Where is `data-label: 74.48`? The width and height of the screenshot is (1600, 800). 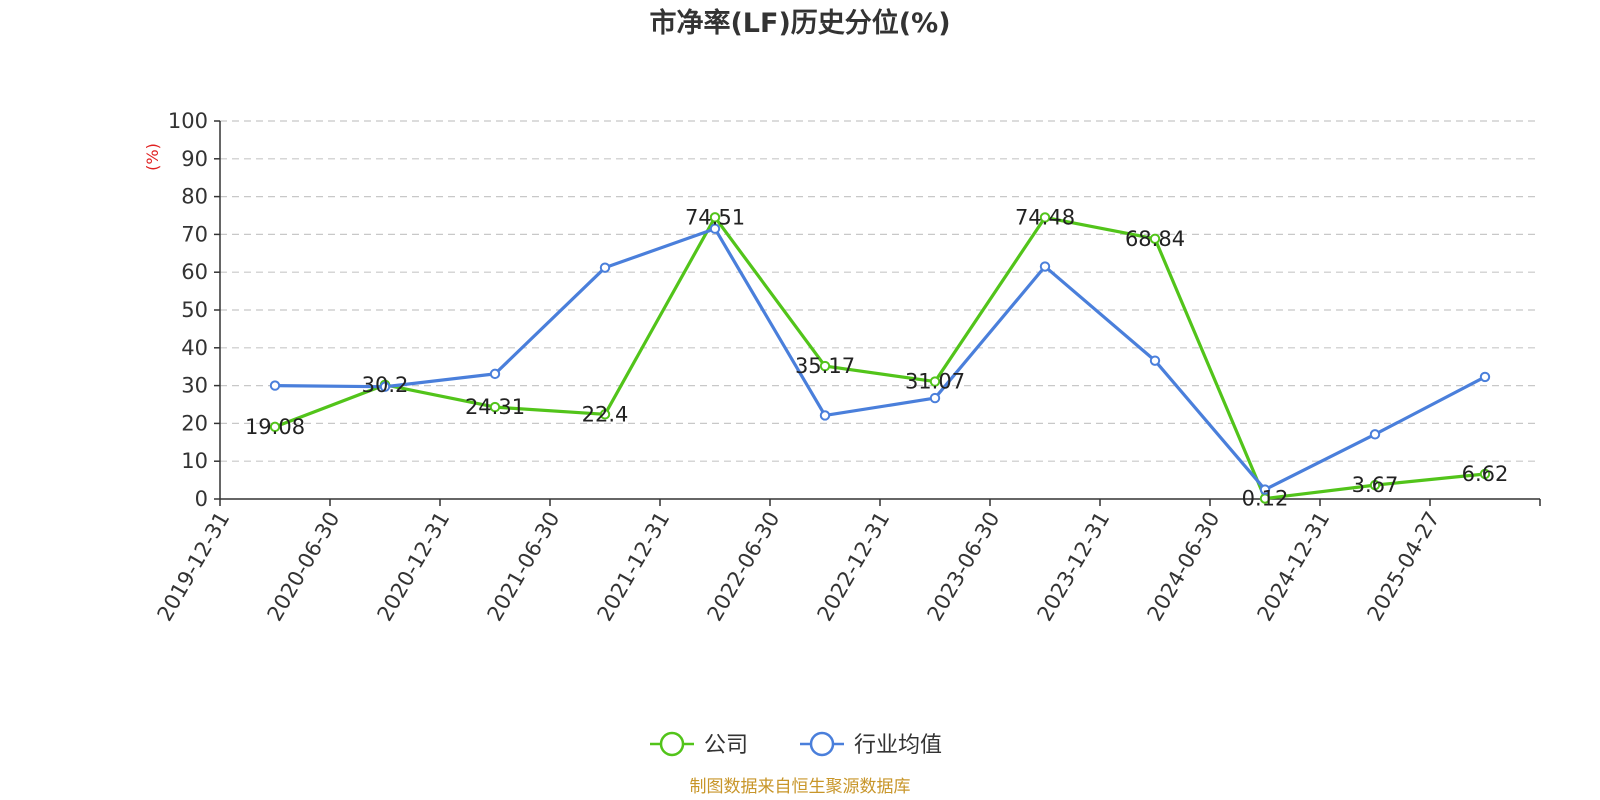
data-label: 74.48 is located at coordinates (1045, 217).